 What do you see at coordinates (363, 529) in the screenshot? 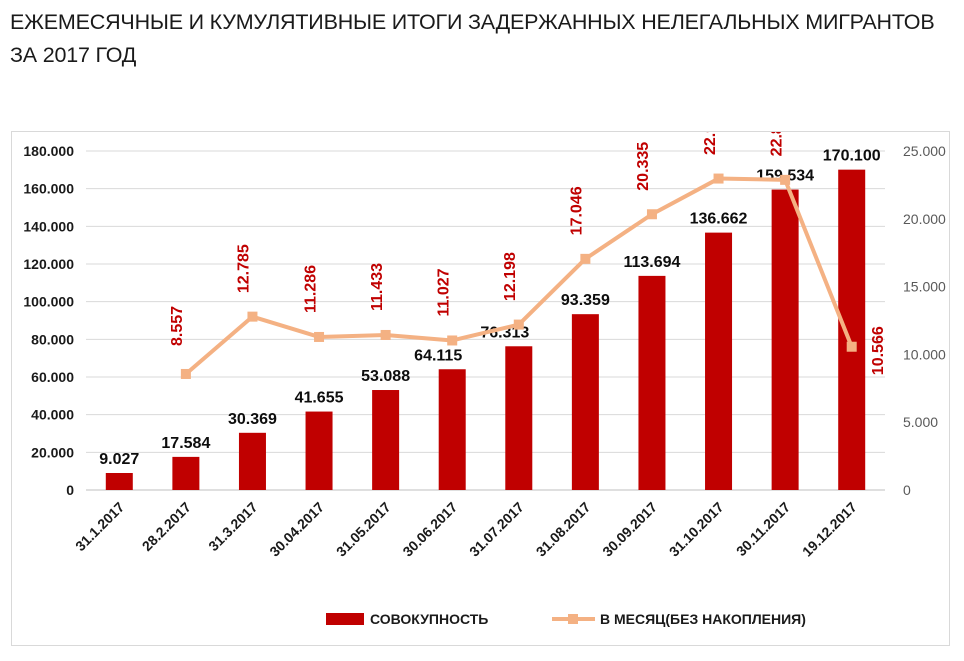
I see `x-category-label: 31.05.2017` at bounding box center [363, 529].